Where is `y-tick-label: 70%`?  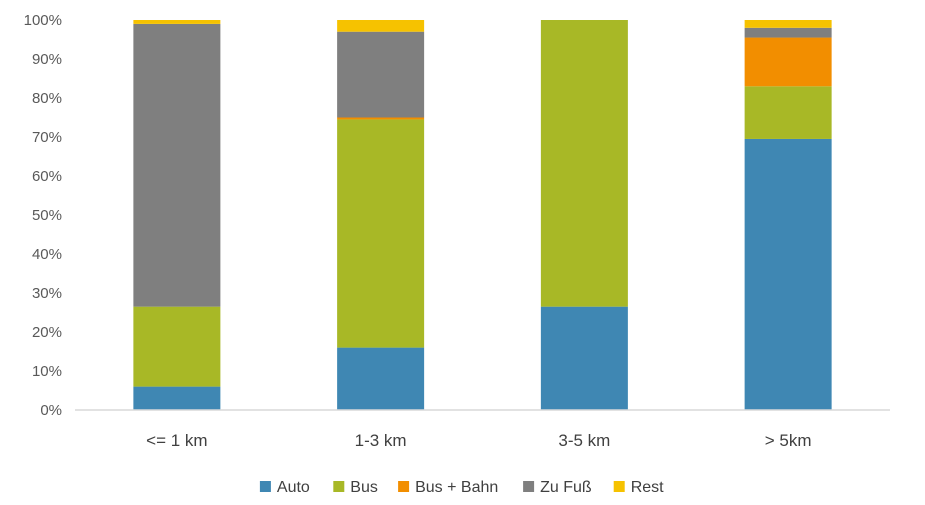 y-tick-label: 70% is located at coordinates (47, 137).